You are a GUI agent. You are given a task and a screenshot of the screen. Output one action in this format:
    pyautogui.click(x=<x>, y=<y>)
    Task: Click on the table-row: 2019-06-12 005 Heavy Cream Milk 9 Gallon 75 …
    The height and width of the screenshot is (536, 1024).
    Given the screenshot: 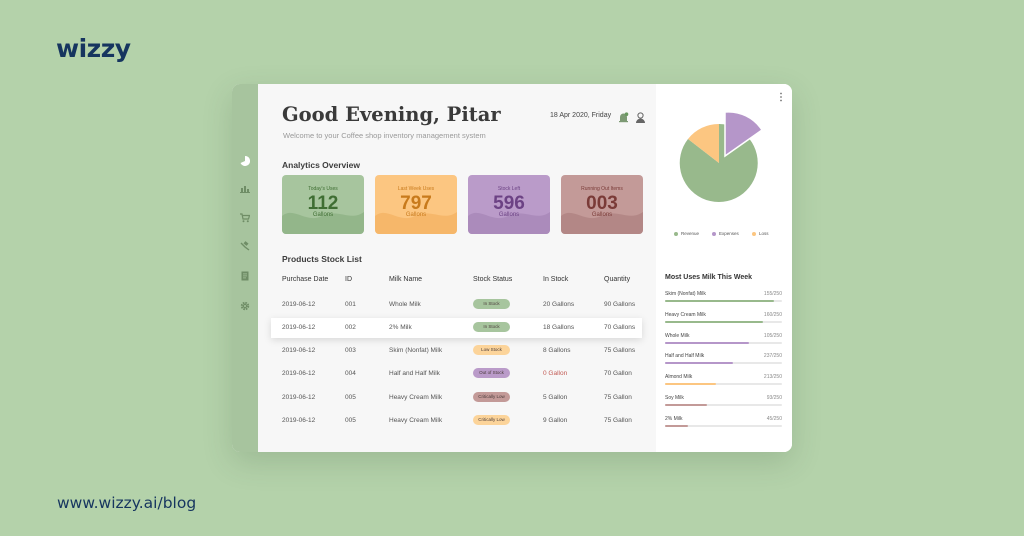 What is the action you would take?
    pyautogui.click(x=456, y=421)
    